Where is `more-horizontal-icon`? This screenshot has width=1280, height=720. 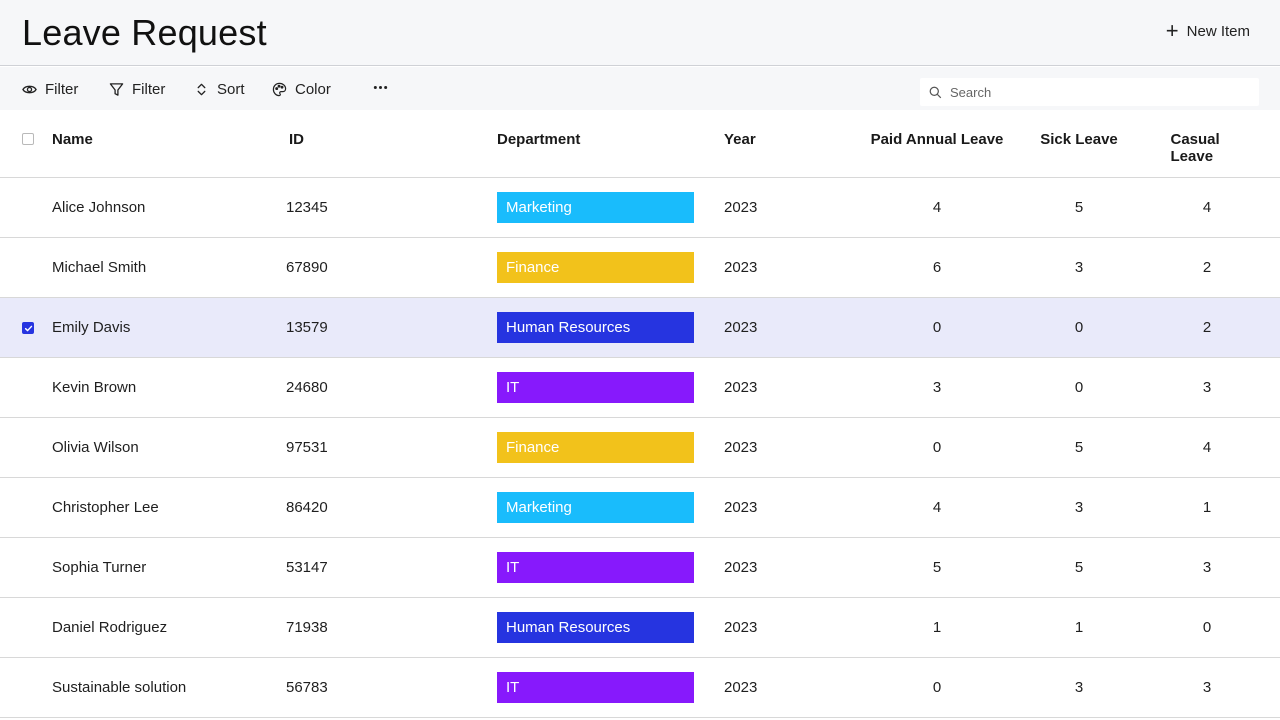 more-horizontal-icon is located at coordinates (380, 87).